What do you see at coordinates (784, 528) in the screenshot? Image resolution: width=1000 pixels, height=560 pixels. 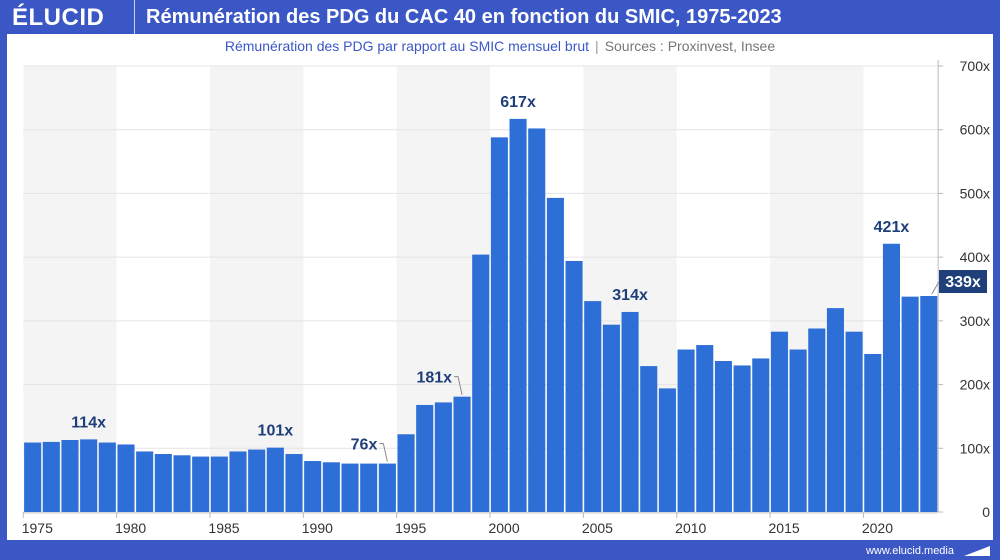 I see `x-tick-label: 2015` at bounding box center [784, 528].